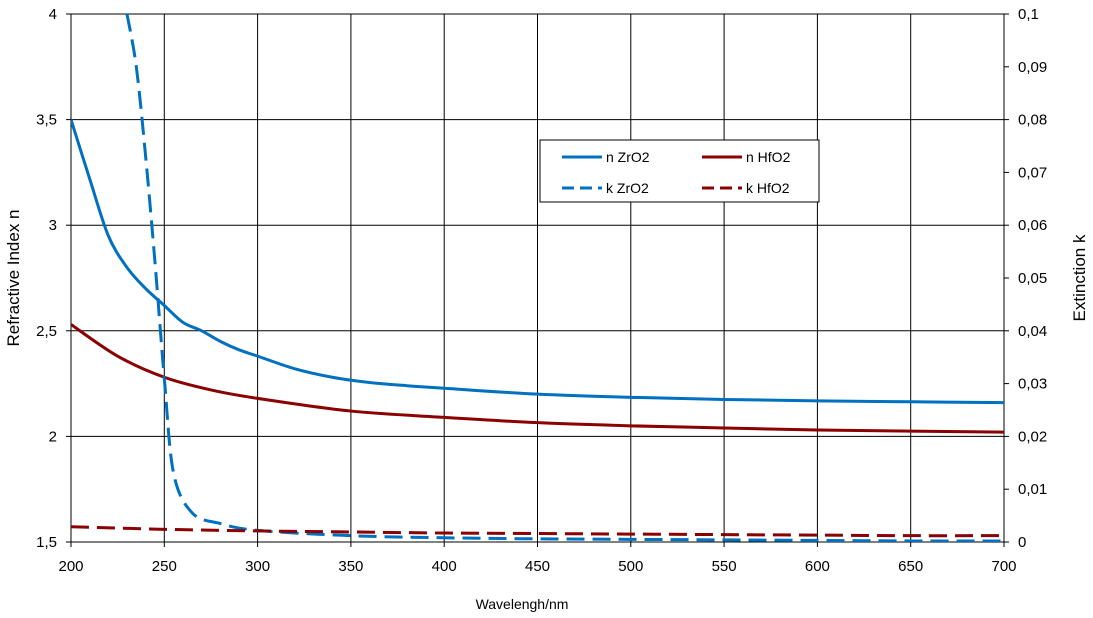  Describe the element at coordinates (1003, 566) in the screenshot. I see `x-tick-label: 700` at that location.